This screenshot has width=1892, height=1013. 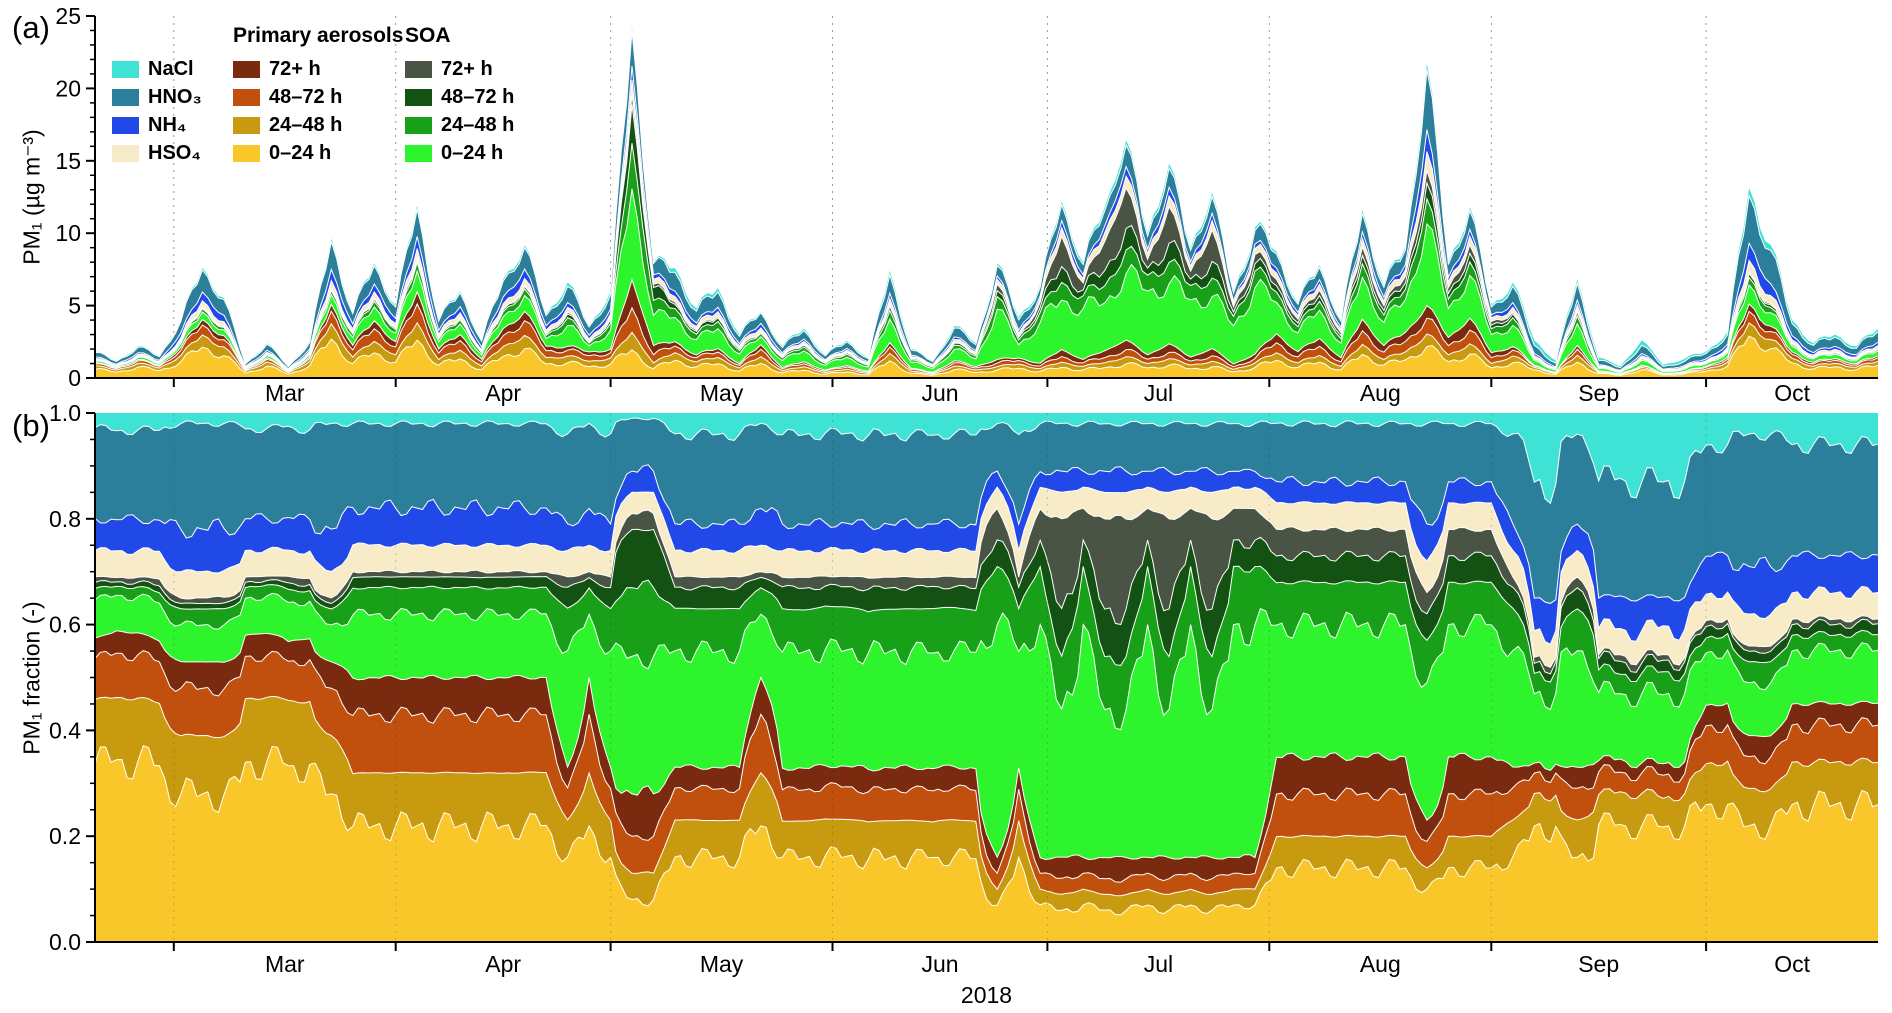 I want to click on panel-b-y-axis-title: PM₁ fraction (-), so click(x=31, y=678).